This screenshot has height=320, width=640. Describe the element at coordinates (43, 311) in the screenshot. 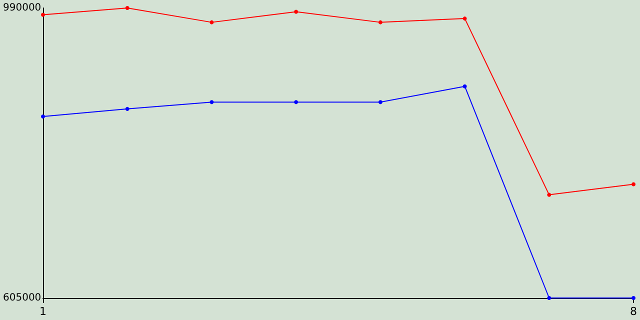

I see `x-tick-label: 1` at that location.